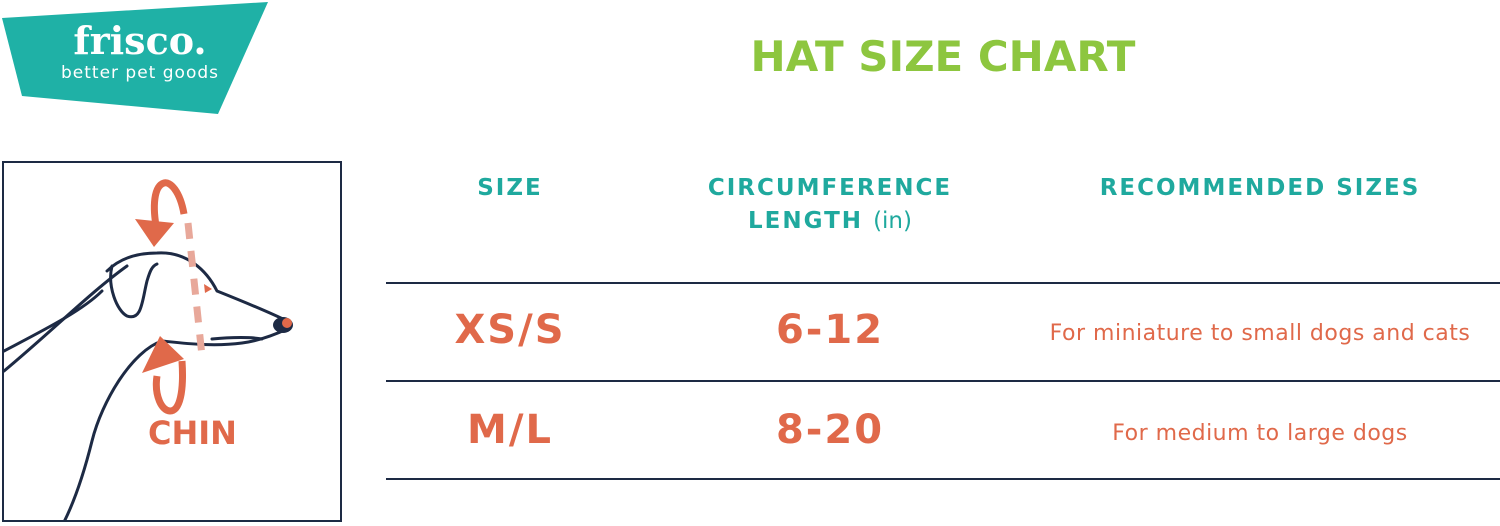 This screenshot has width=1500, height=526. I want to click on size-cell: M/L, so click(510, 430).